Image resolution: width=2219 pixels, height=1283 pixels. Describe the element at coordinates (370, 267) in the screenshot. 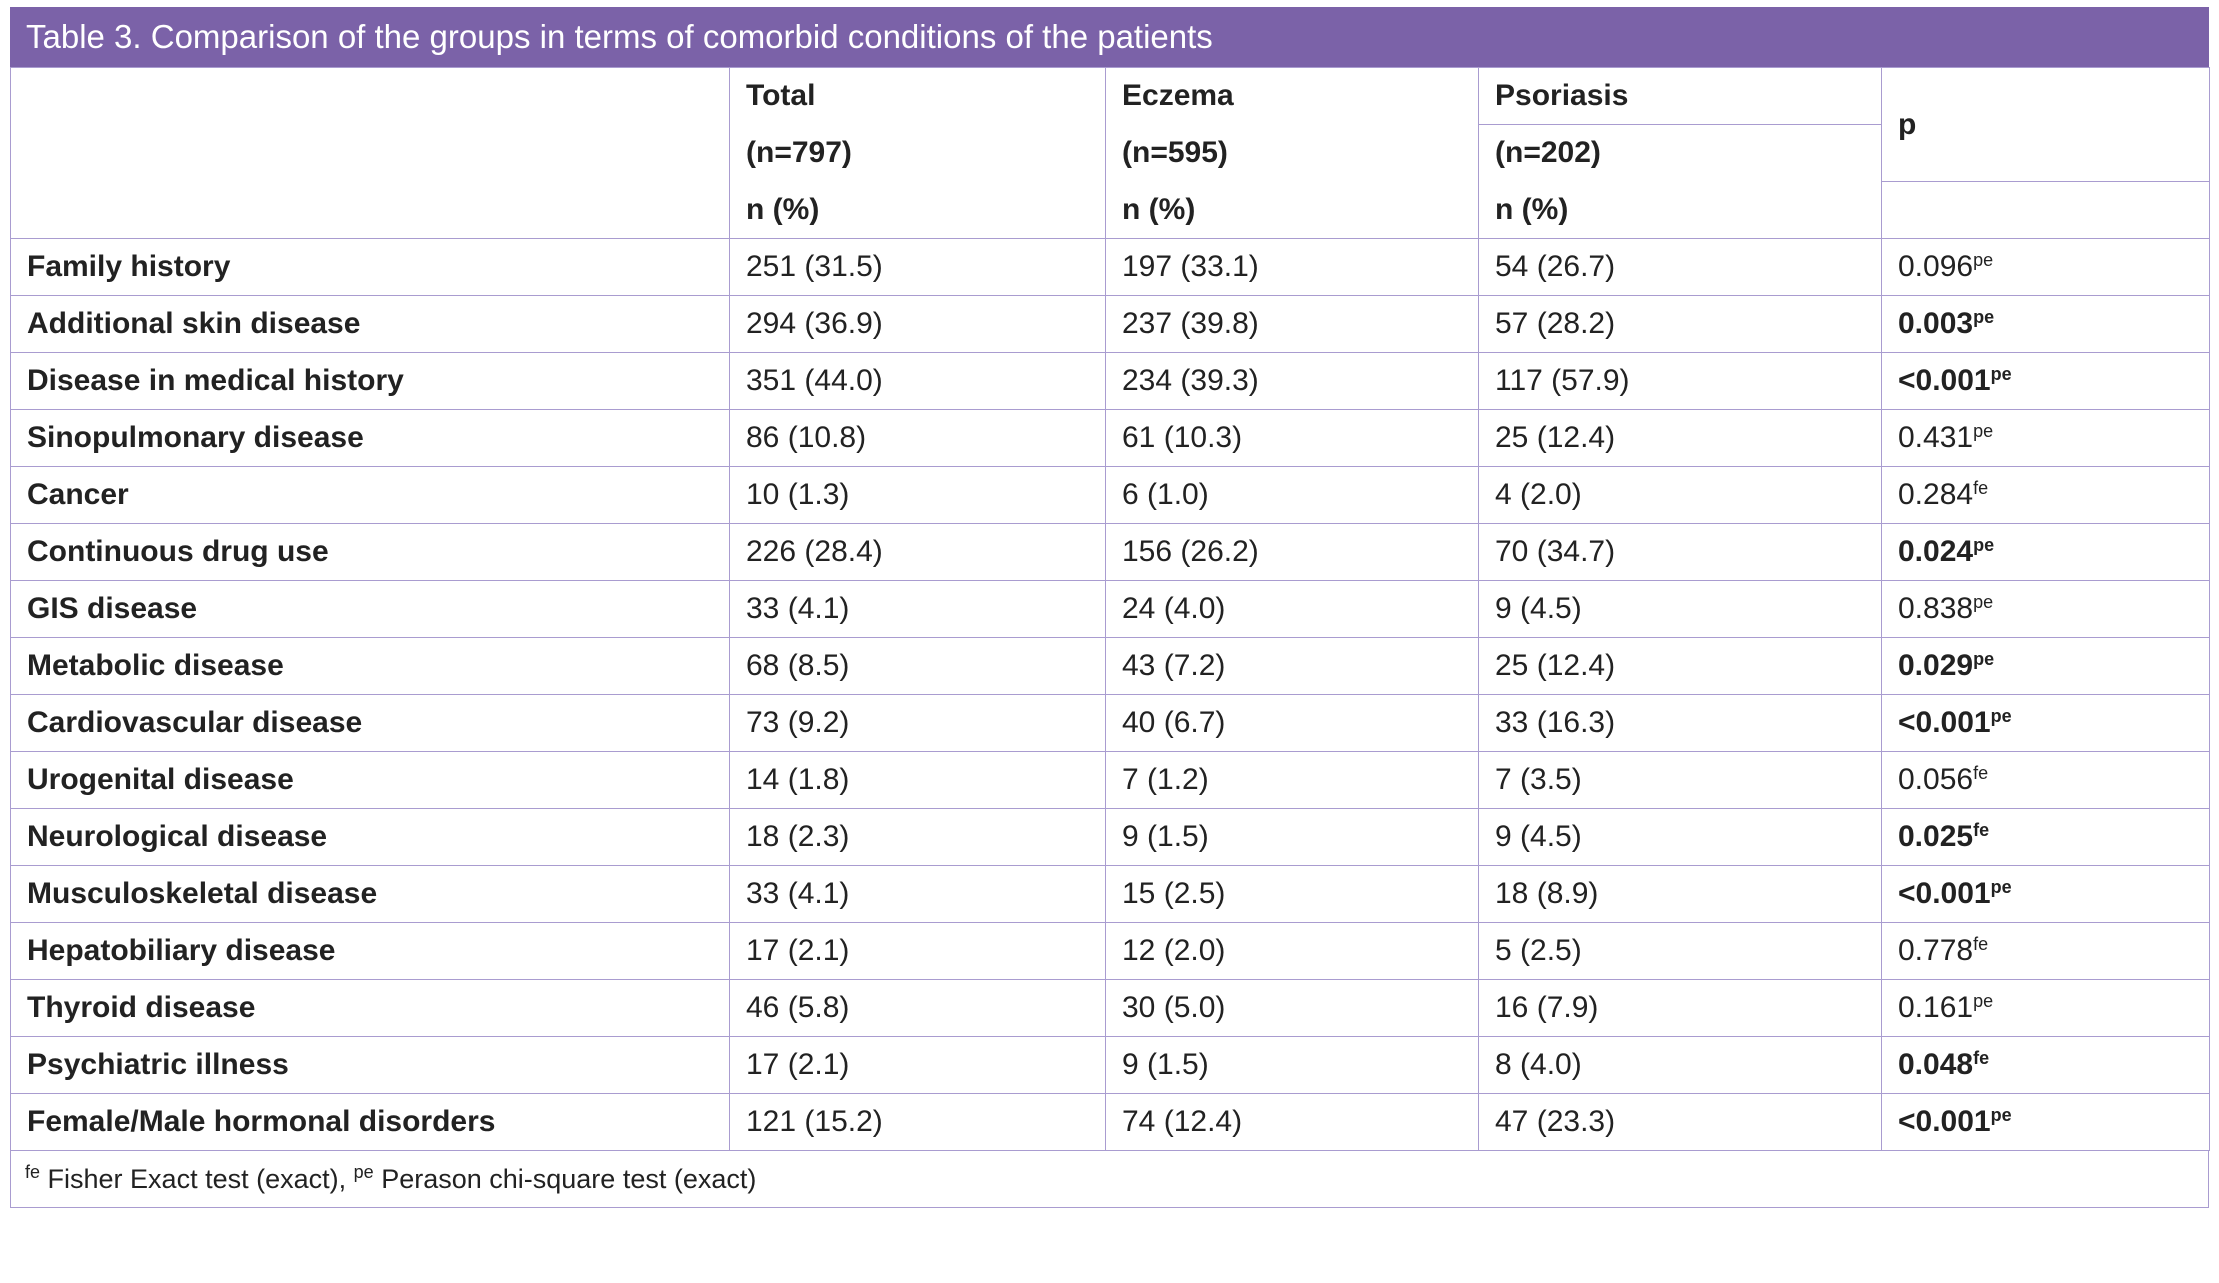

I see `row-label: Family history` at that location.